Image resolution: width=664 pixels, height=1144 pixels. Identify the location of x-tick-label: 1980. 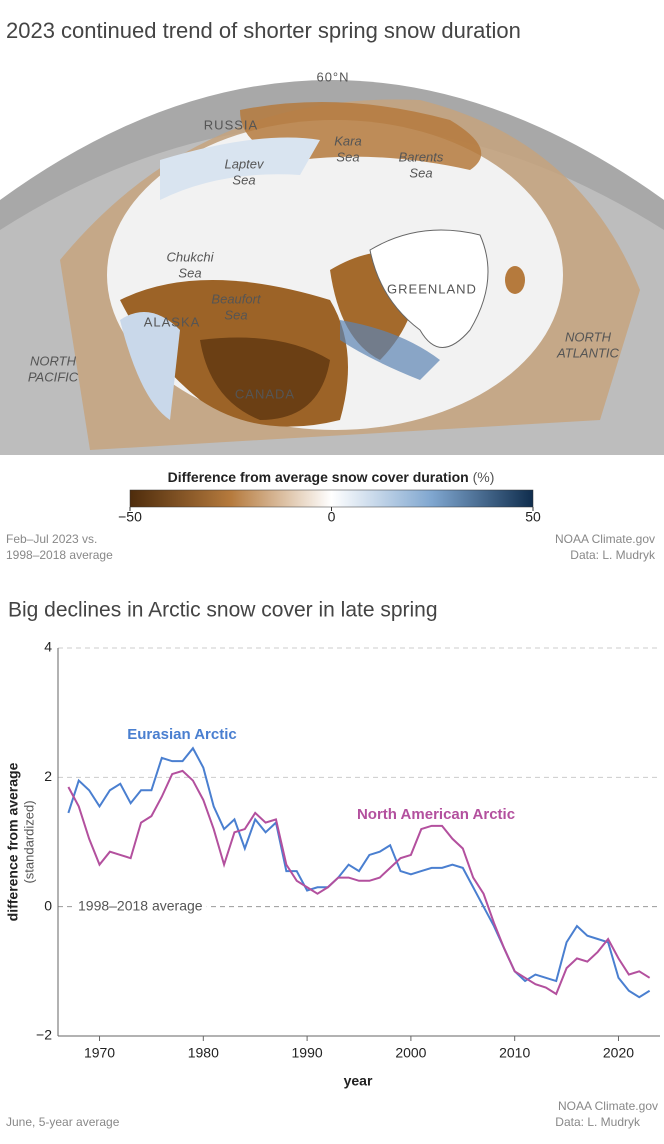
(203, 1053).